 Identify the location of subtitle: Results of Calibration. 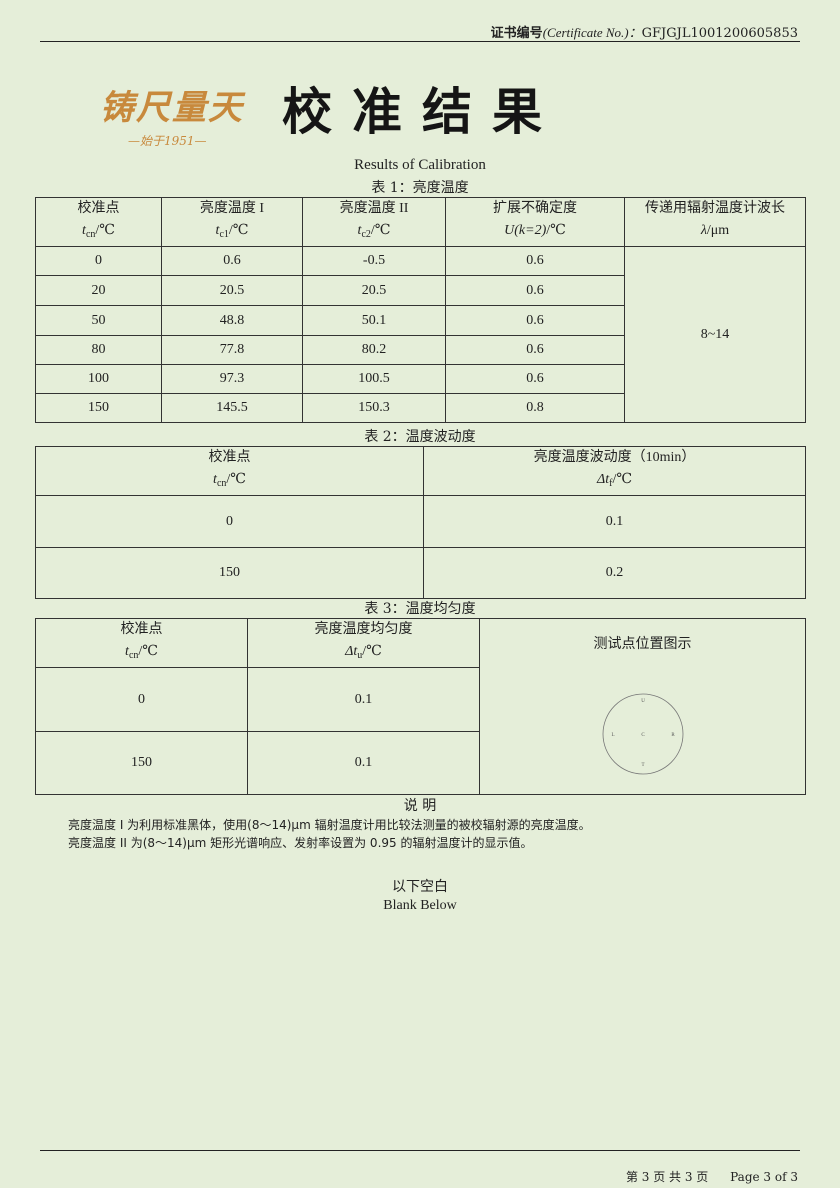
(420, 165).